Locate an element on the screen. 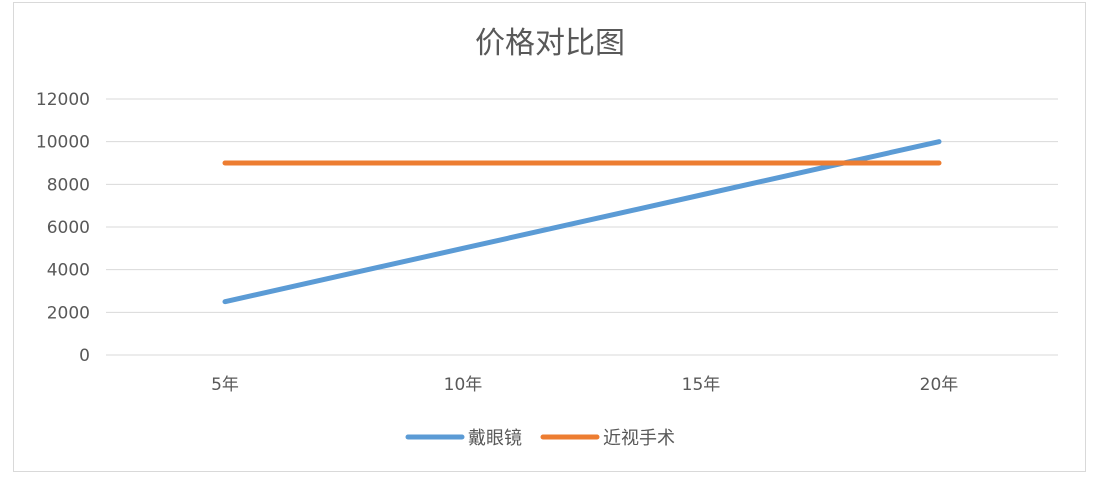  x-tick-label: 5年 is located at coordinates (225, 385).